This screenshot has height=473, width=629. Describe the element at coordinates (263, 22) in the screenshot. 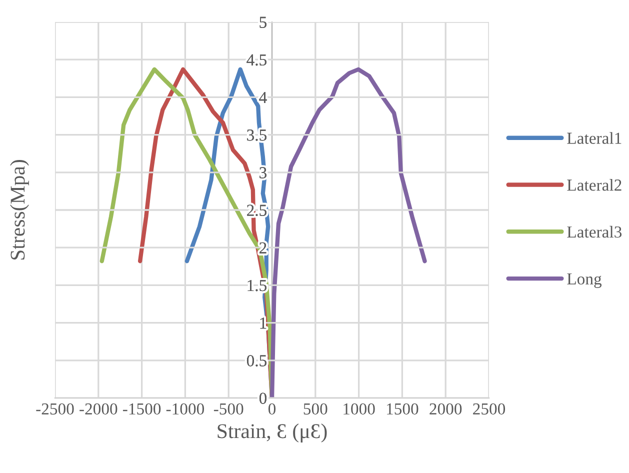

I see `y-tick-label: 5` at that location.